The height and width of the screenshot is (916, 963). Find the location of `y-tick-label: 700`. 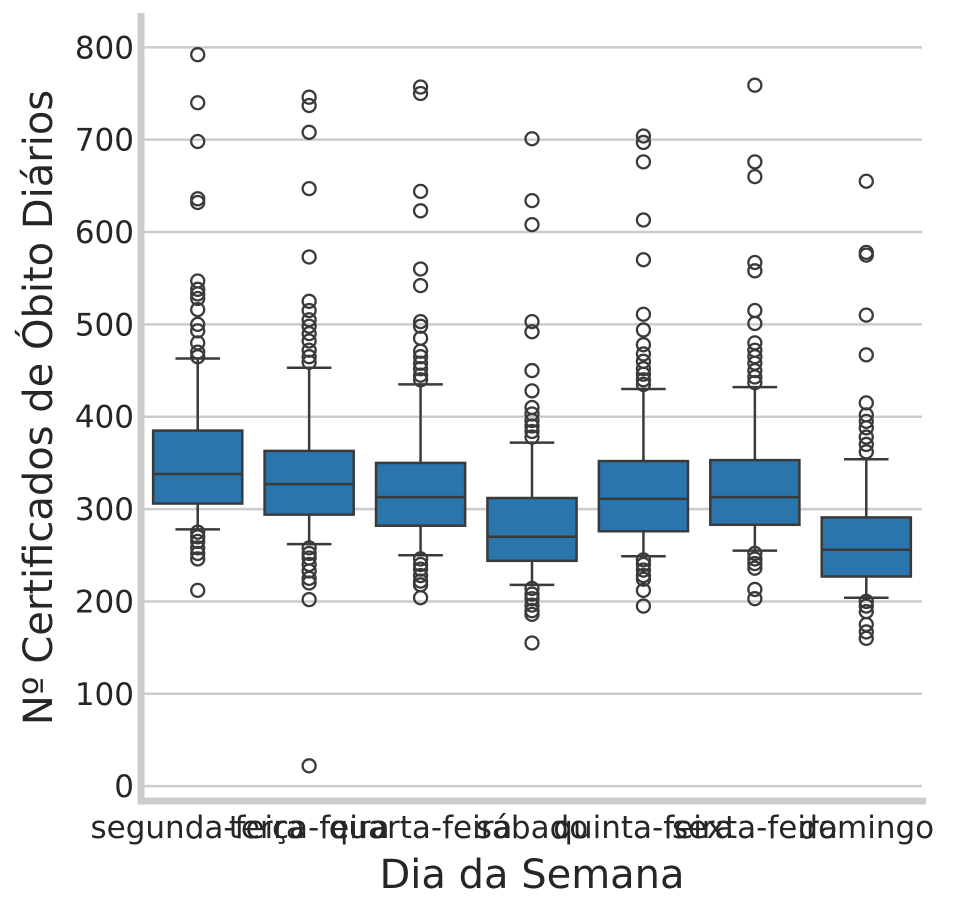

y-tick-label: 700 is located at coordinates (104, 141).